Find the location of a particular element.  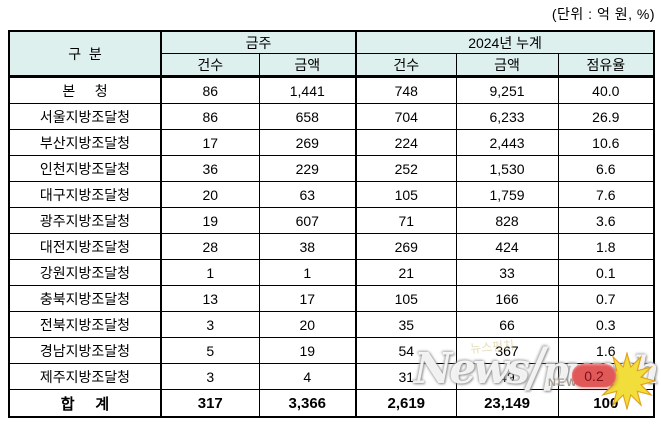

table-row: 본 청 86 1,441 748 9,251 40.0 is located at coordinates (331, 90).